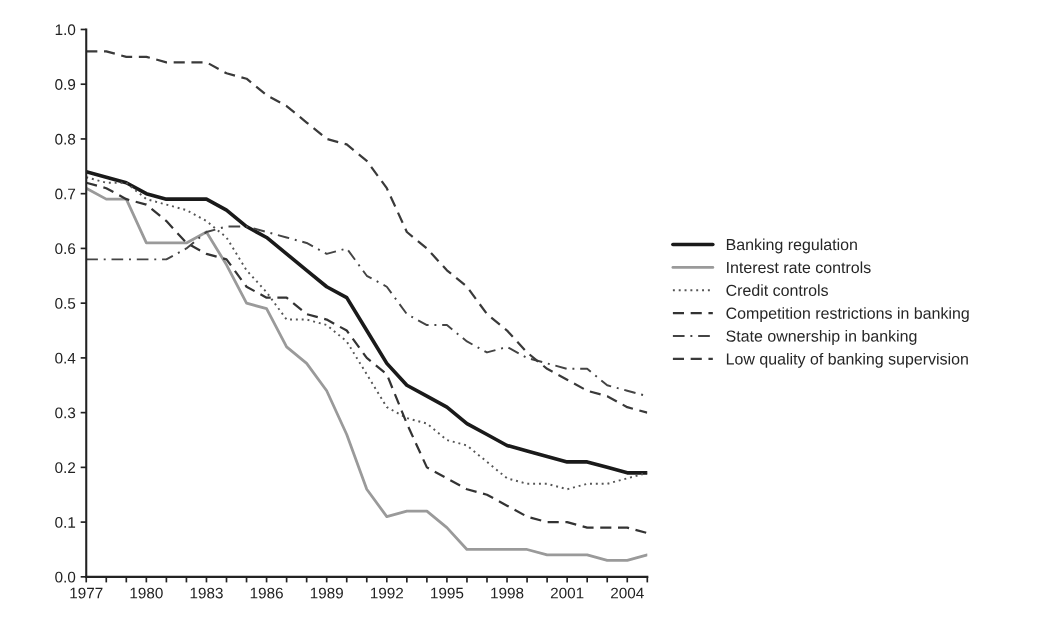 Image resolution: width=1039 pixels, height=627 pixels. Describe the element at coordinates (65, 358) in the screenshot. I see `y-tick-label: 0.4` at that location.